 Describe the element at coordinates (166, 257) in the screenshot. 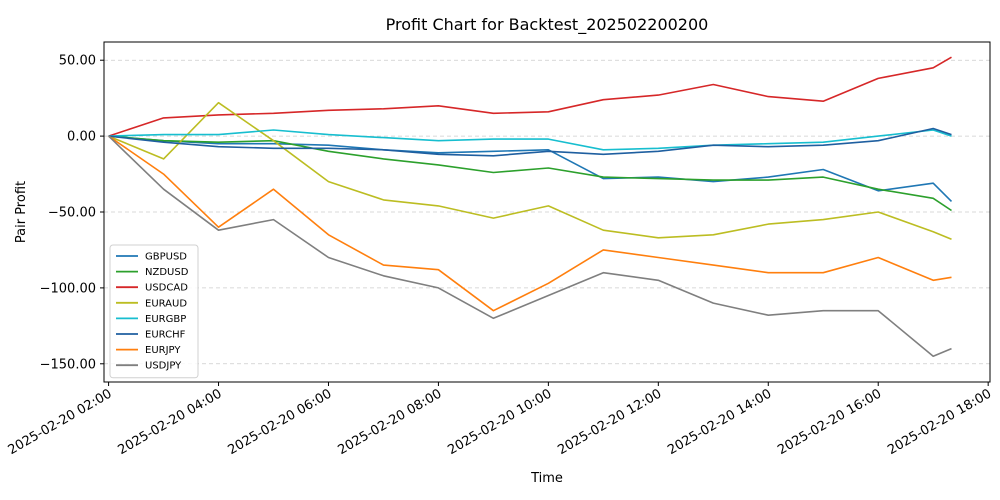

I see `legend-label: GBPUSD` at that location.